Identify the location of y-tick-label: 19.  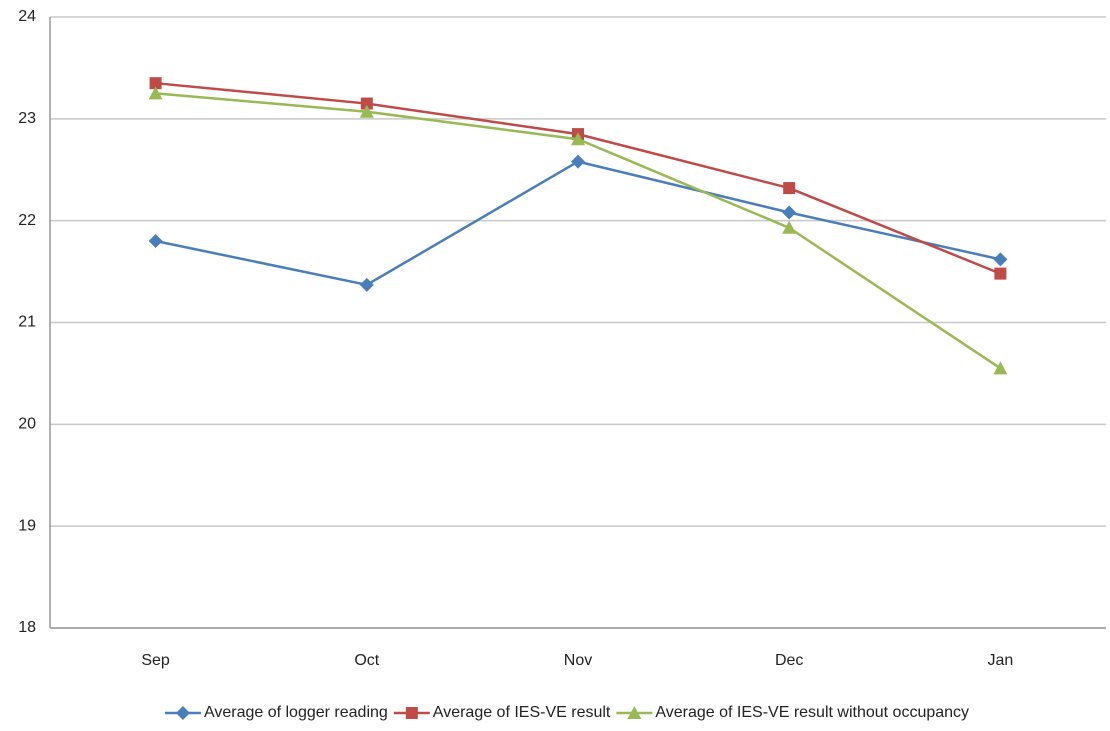
(27, 525).